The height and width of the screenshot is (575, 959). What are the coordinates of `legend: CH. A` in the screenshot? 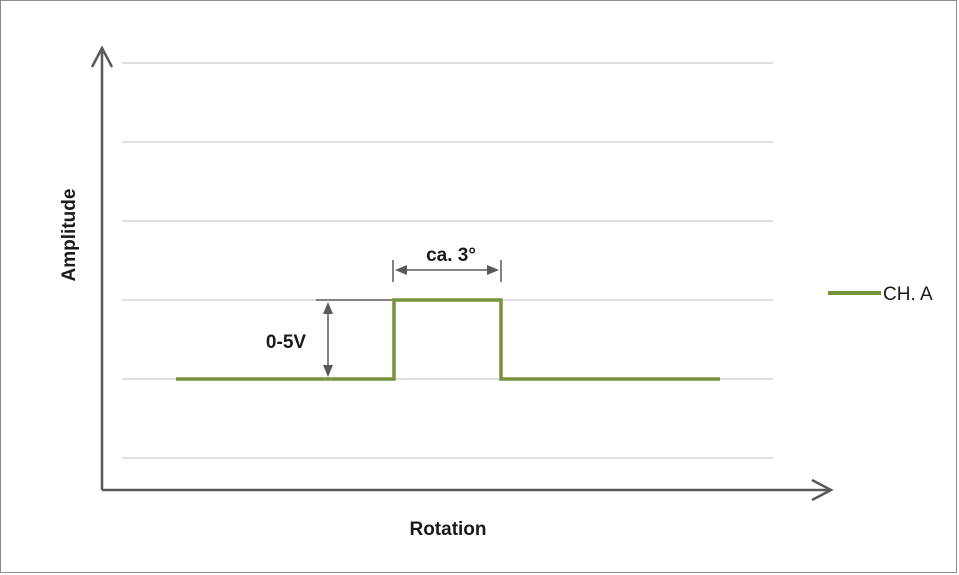 It's located at (880, 294).